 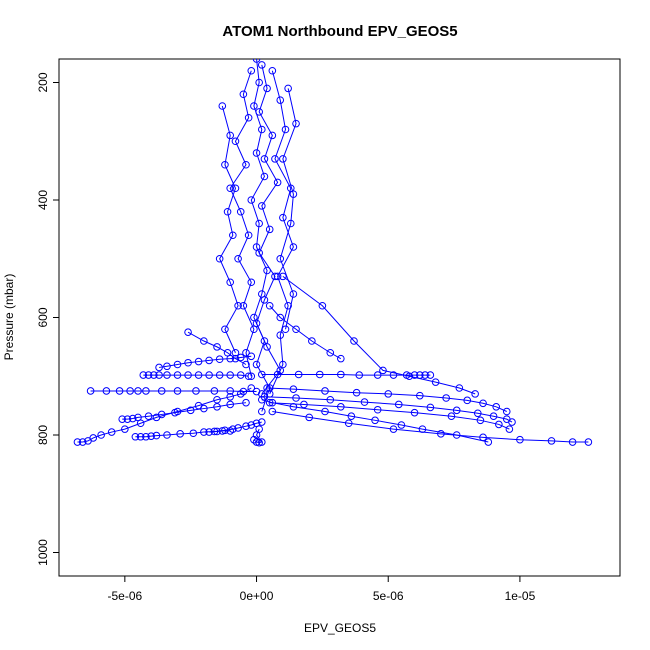 I want to click on x-tick-label: 1e-05, so click(x=520, y=596).